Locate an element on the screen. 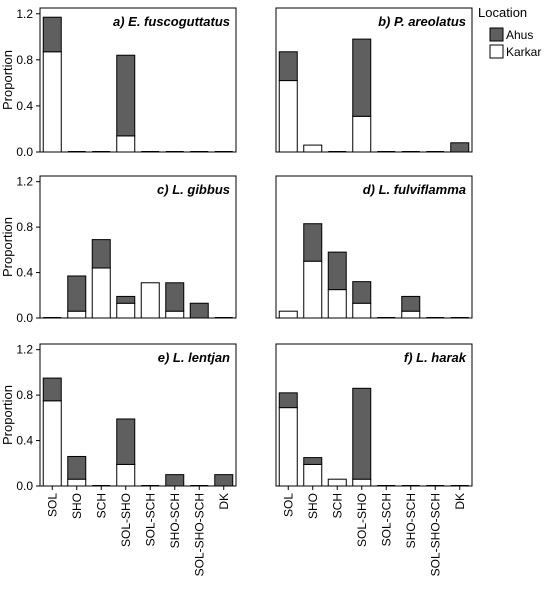  panel-title: c) L. gibbus is located at coordinates (193, 189).